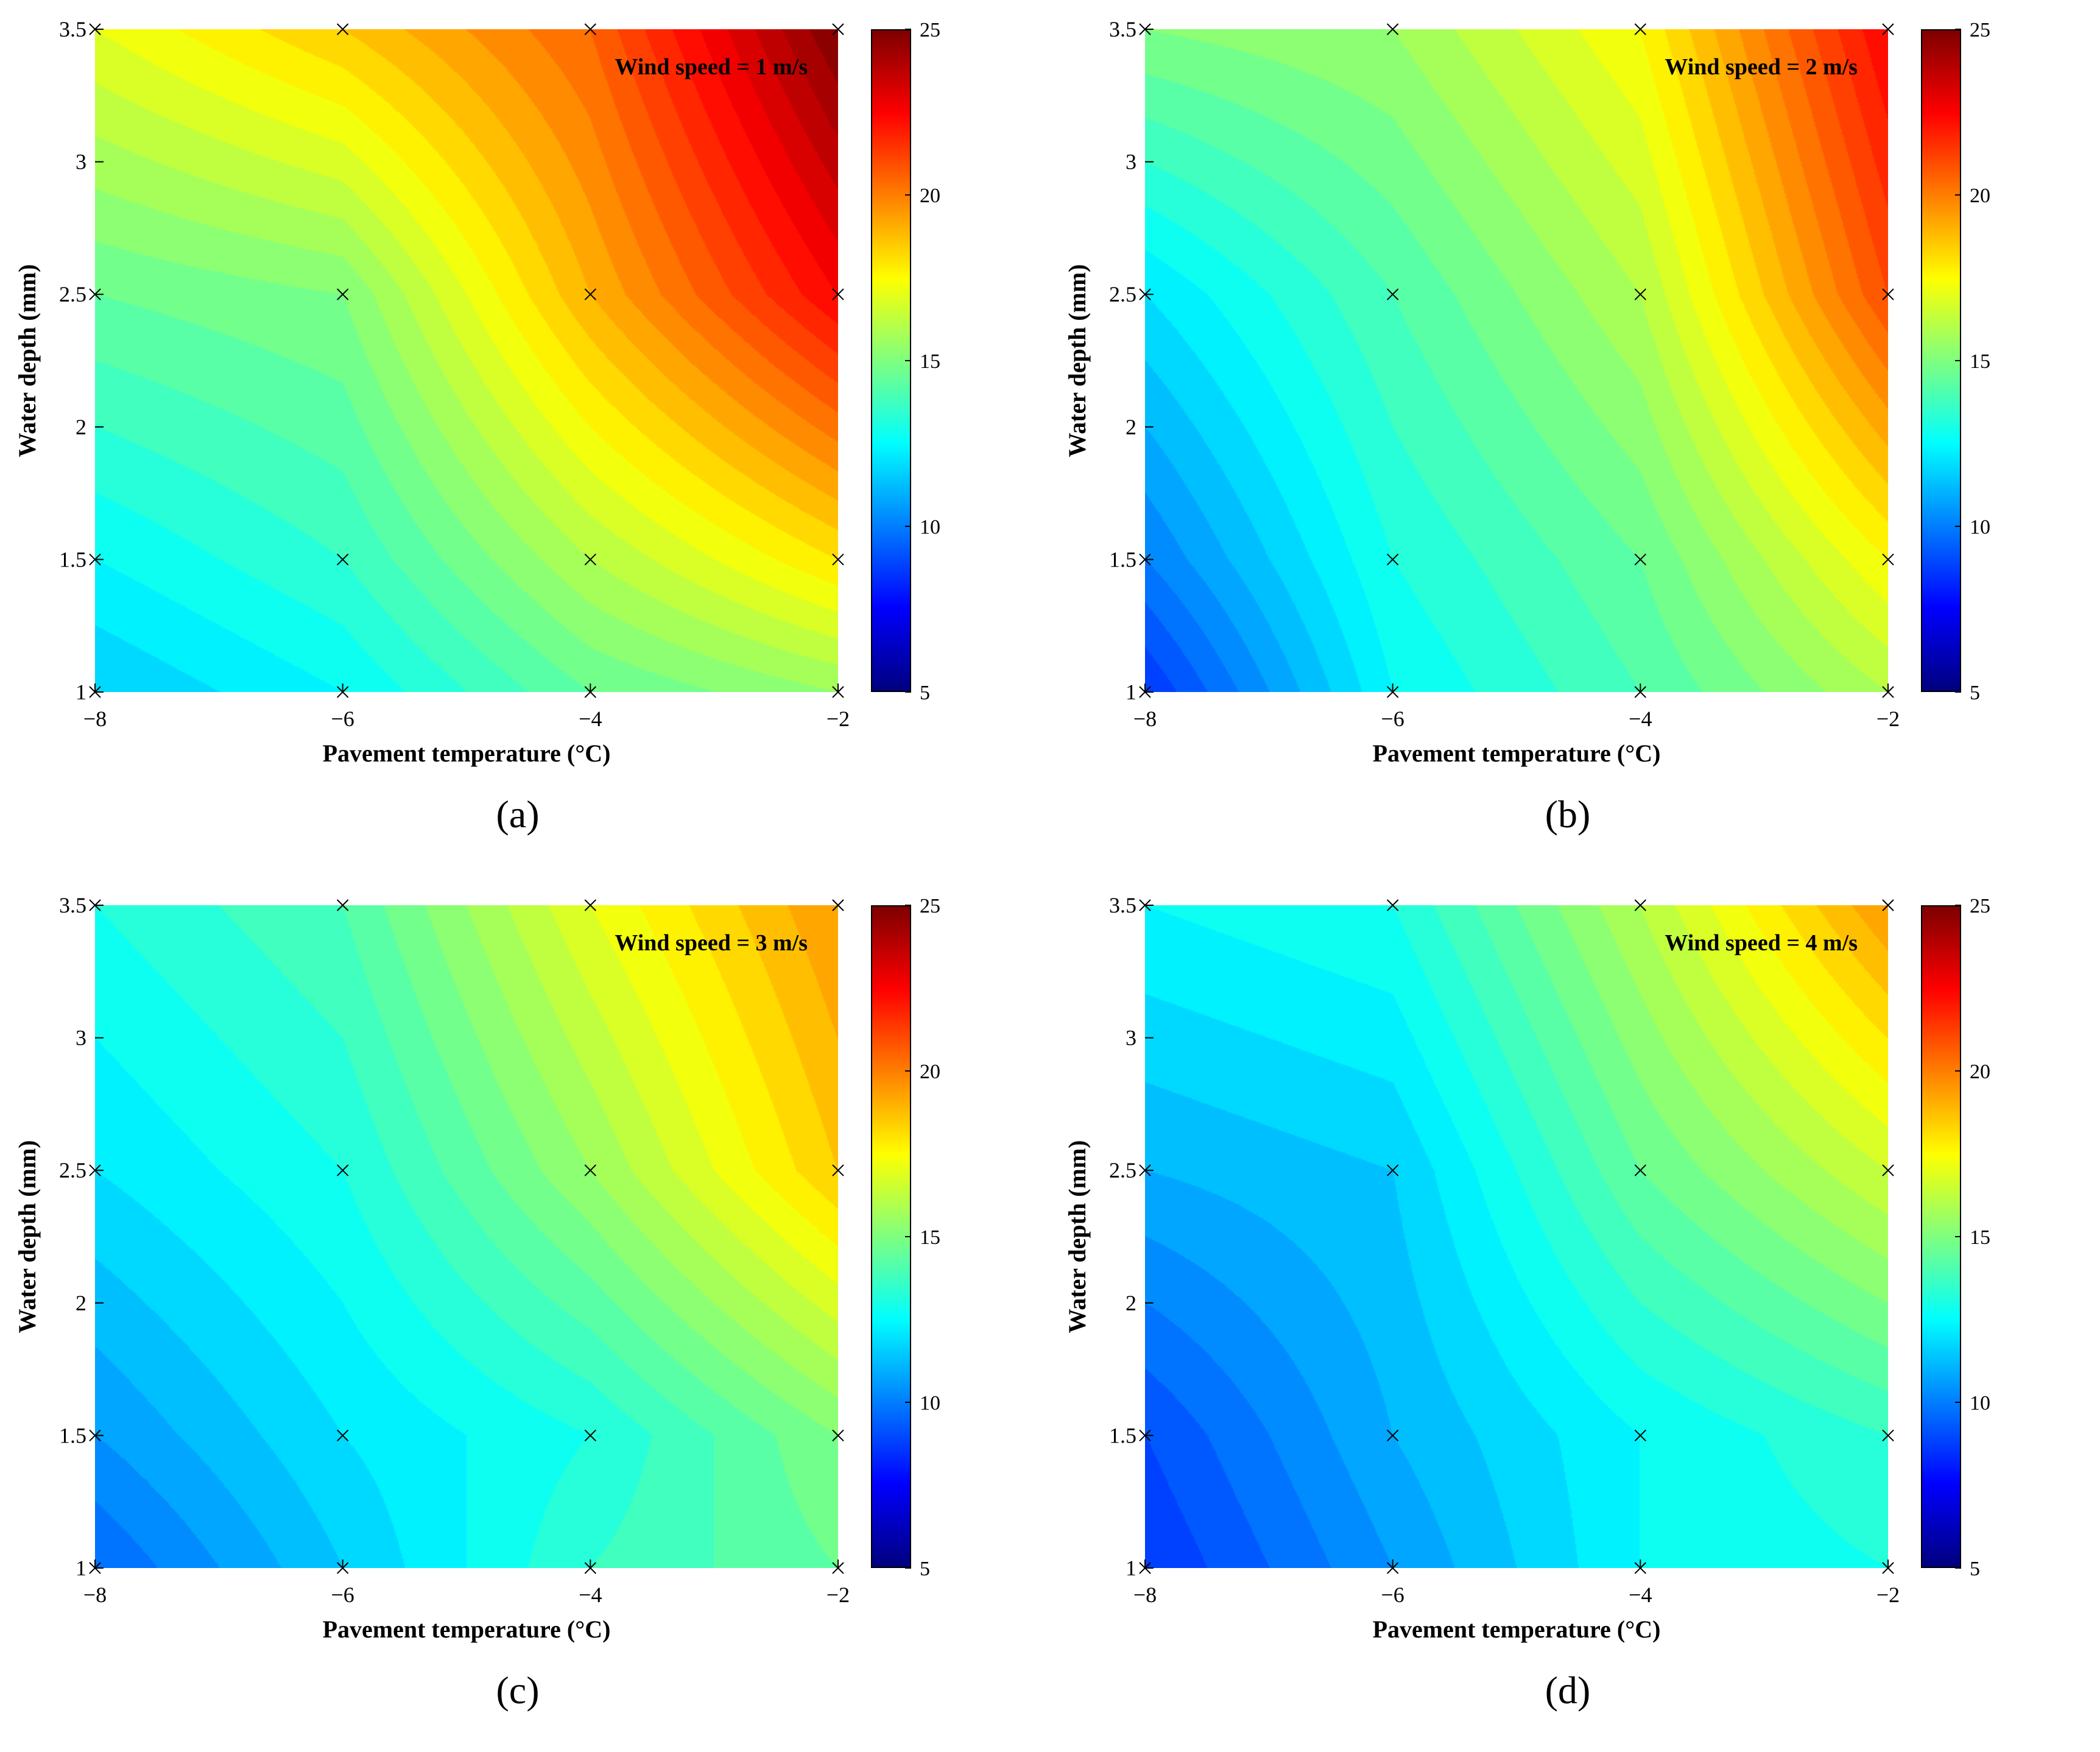  Describe the element at coordinates (1762, 67) in the screenshot. I see `wind-speed-annotation: Wind speed = 2 m/s` at that location.